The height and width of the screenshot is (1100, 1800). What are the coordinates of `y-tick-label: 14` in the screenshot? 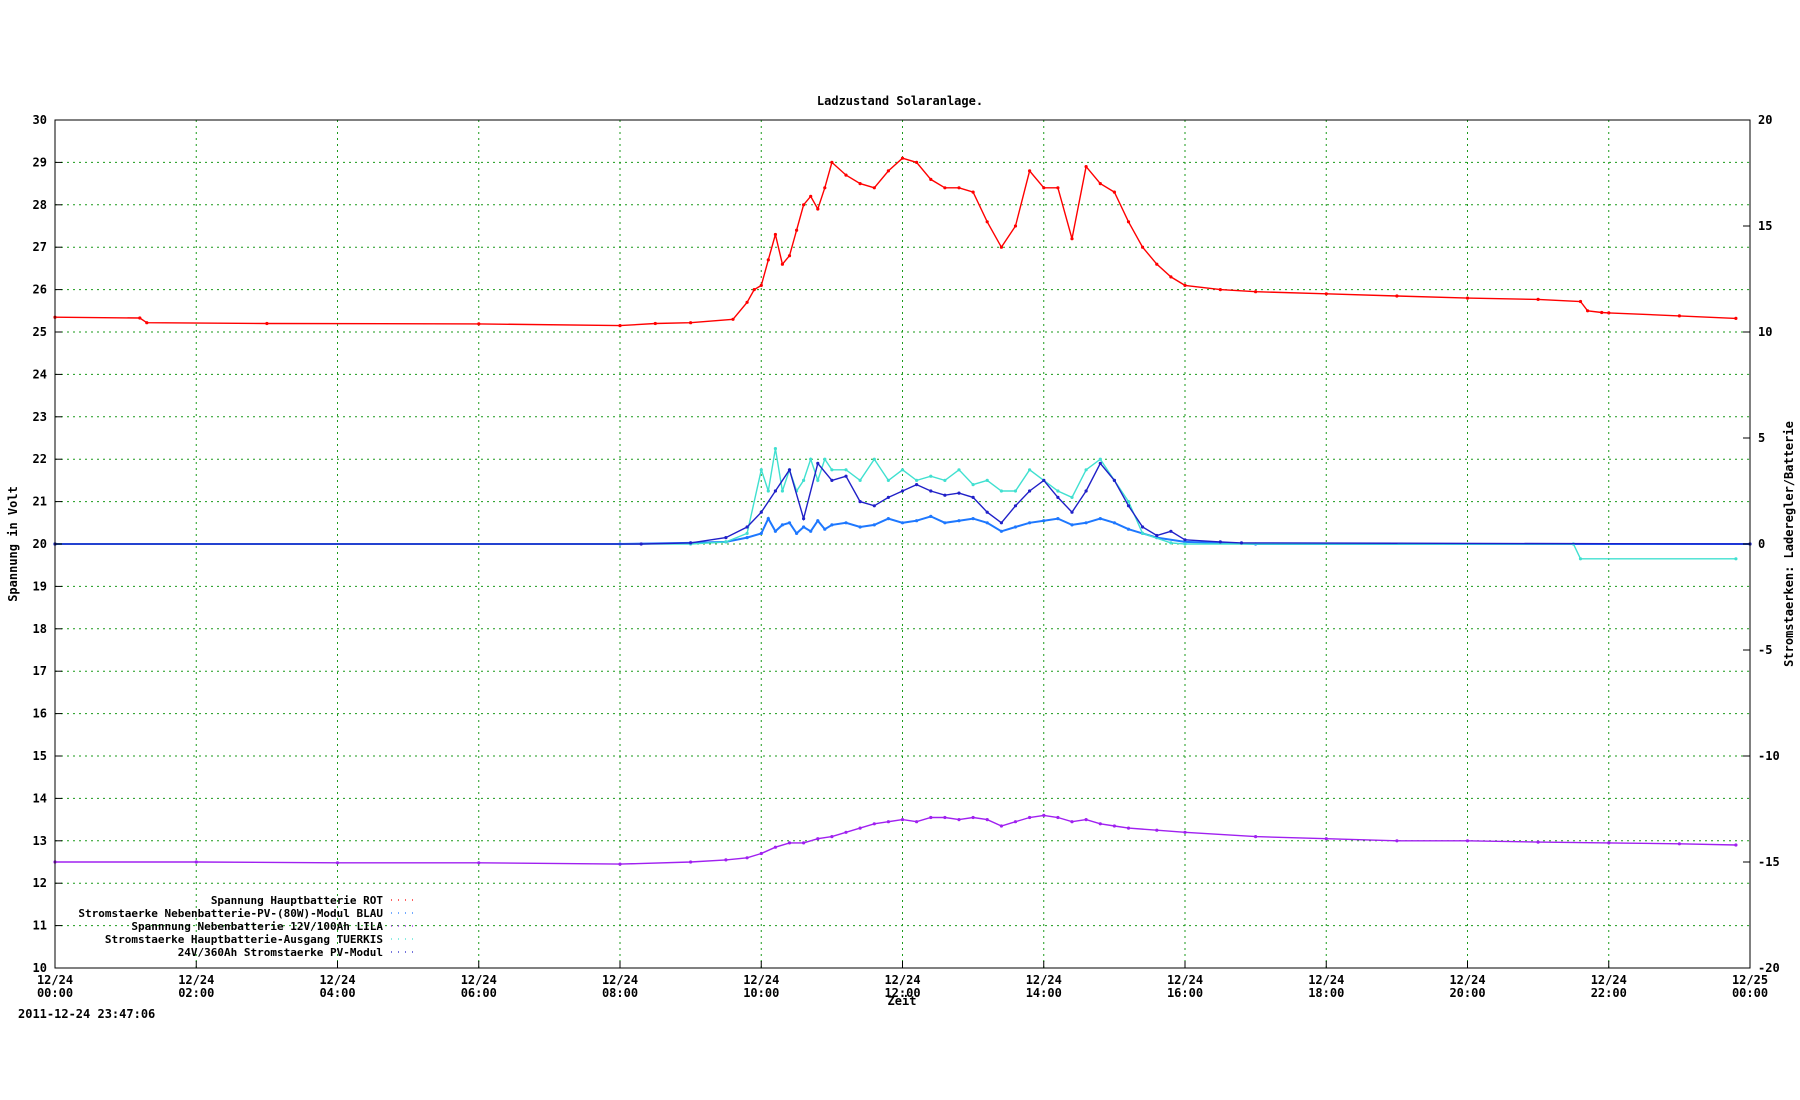 It's located at (40, 798).